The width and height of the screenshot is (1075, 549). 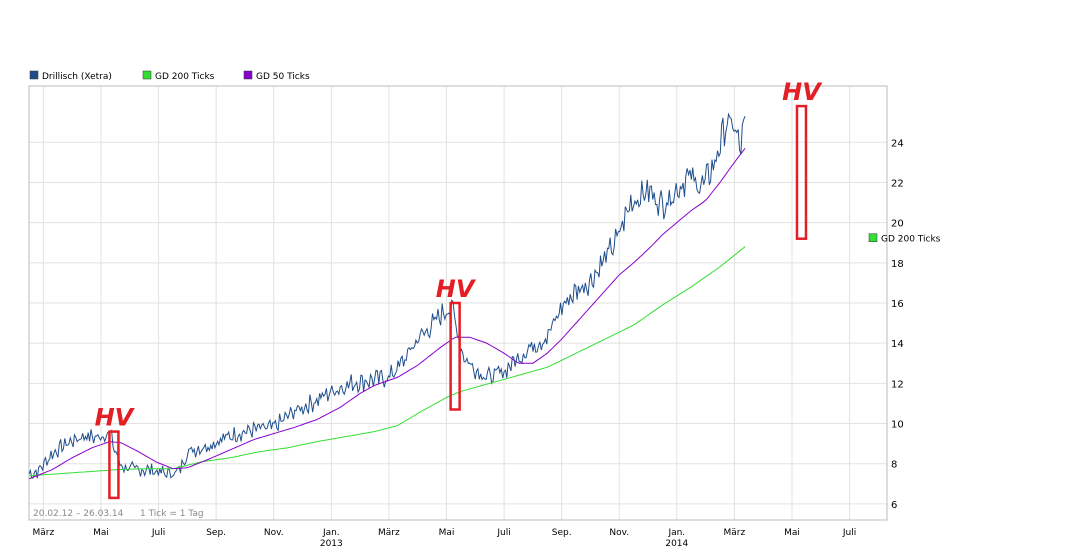 I want to click on end-label: GD 200 Ticks, so click(x=904, y=239).